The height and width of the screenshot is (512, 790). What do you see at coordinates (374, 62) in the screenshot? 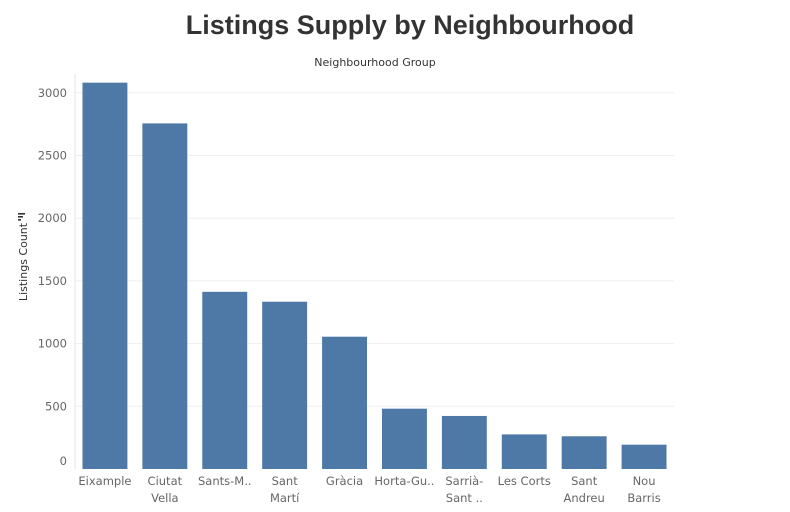
I see `column-group-header: Neighbourhood Group` at bounding box center [374, 62].